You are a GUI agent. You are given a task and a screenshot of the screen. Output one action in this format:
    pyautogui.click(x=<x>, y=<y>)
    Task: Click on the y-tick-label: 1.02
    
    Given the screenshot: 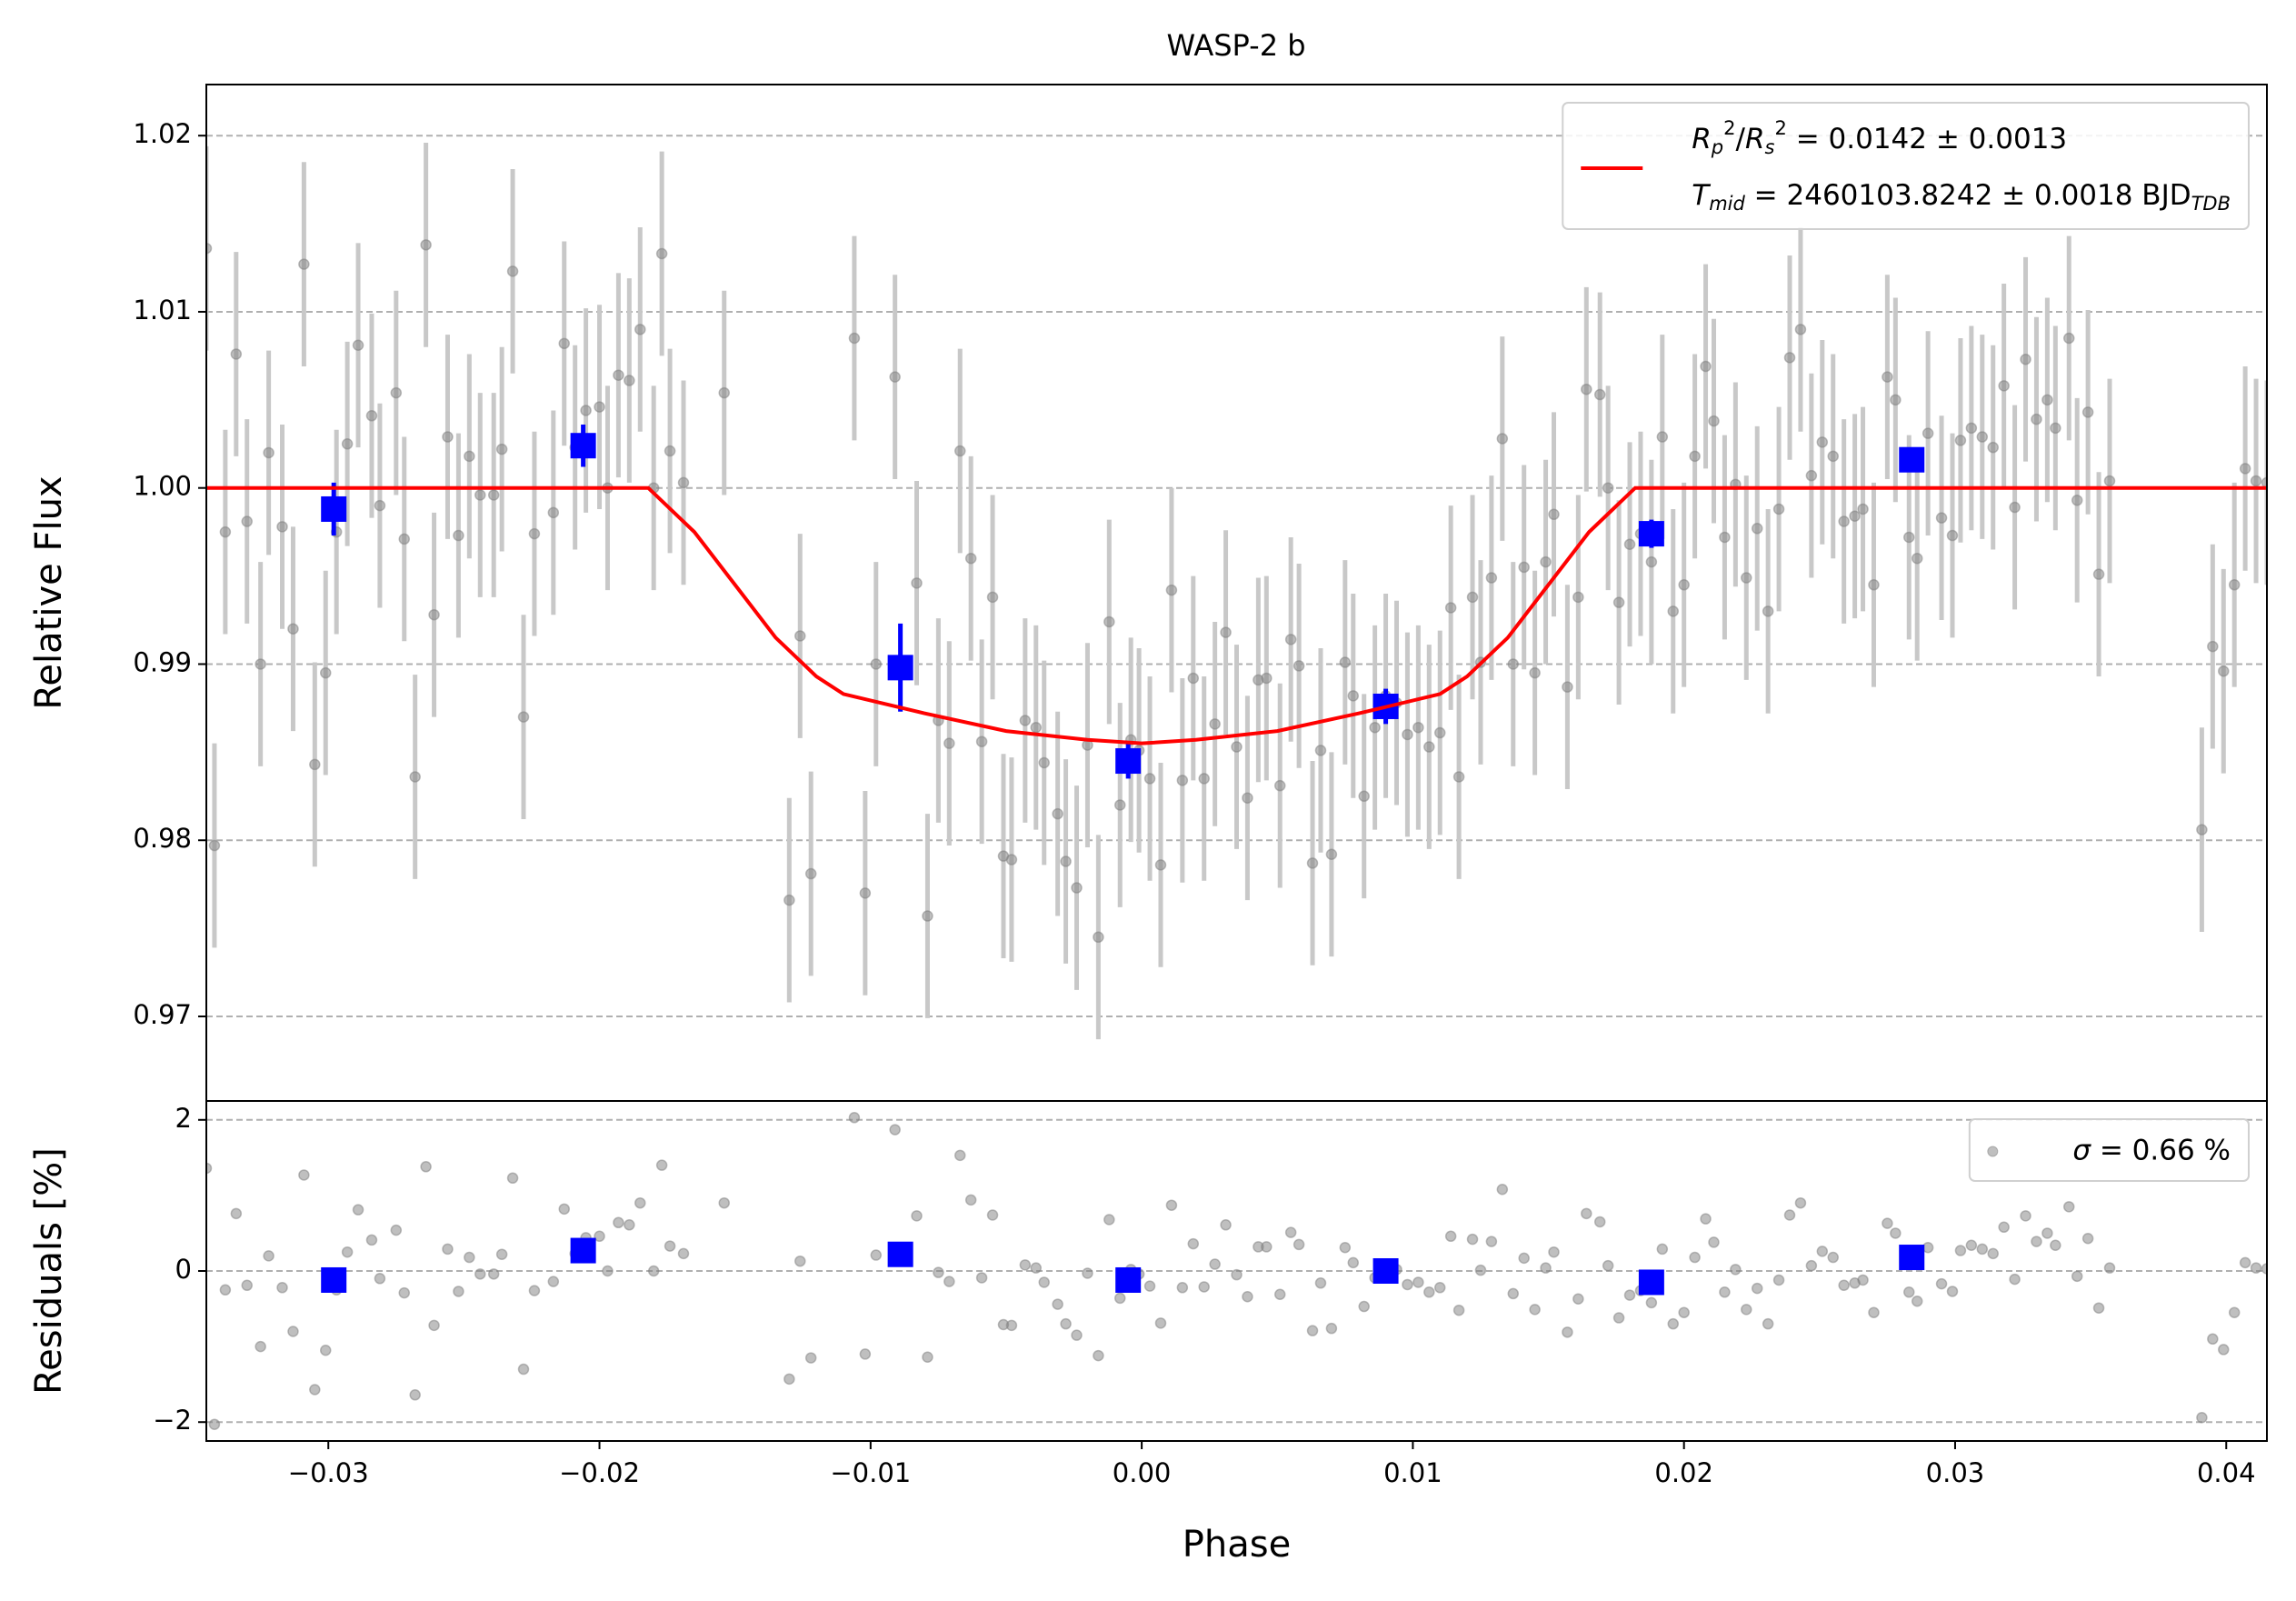 What is the action you would take?
    pyautogui.click(x=162, y=133)
    